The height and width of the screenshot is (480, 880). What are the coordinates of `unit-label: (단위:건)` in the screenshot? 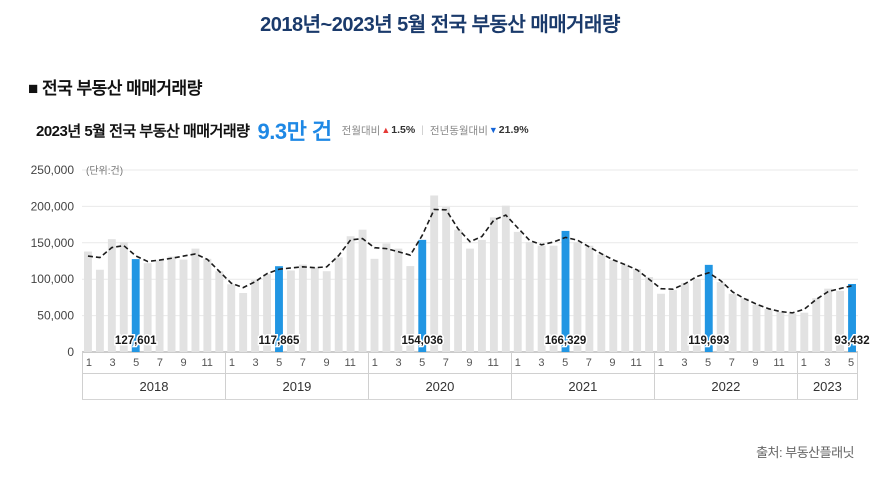 It's located at (104, 170).